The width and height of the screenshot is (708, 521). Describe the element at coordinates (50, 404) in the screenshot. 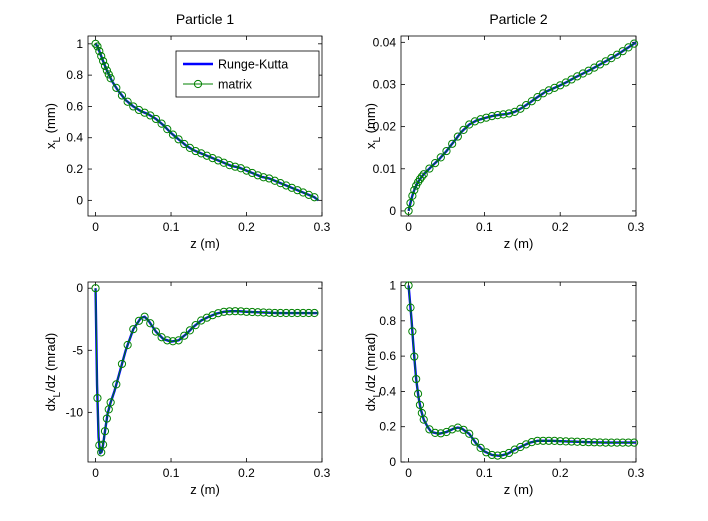

I see `chart-3-ylabel-main: dx` at that location.